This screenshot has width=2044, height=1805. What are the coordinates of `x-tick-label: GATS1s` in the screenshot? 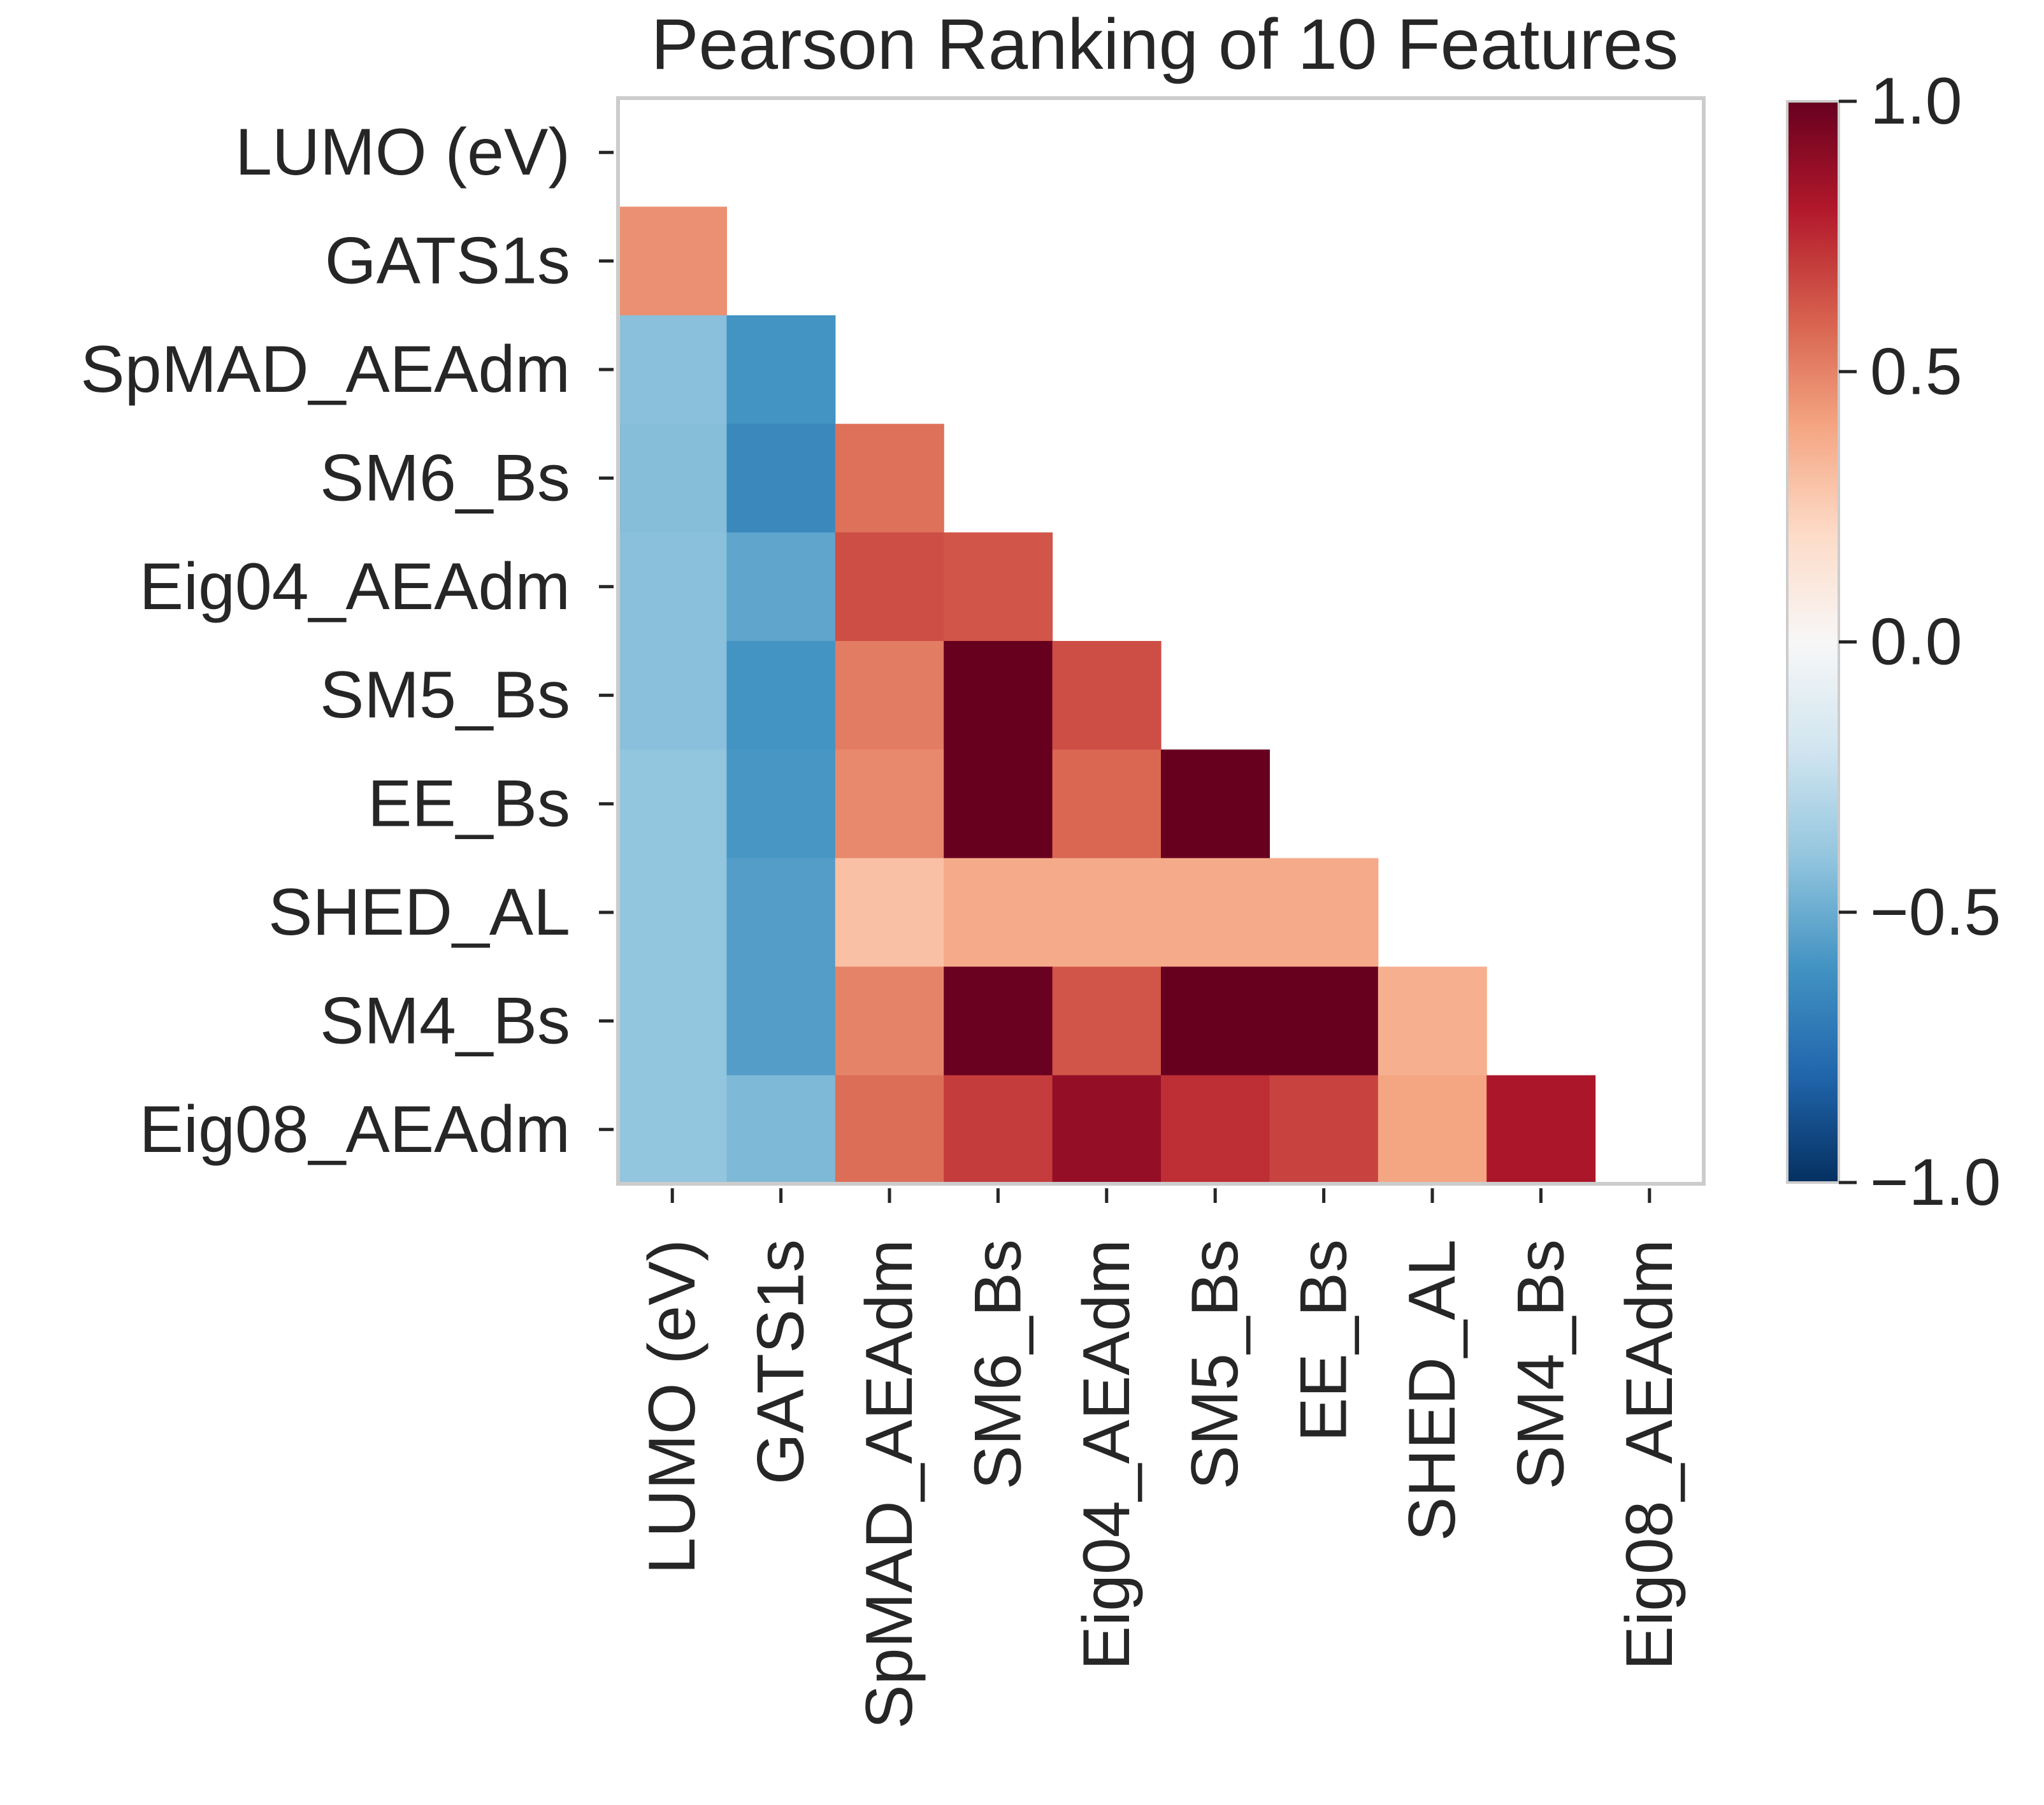 It's located at (781, 1362).